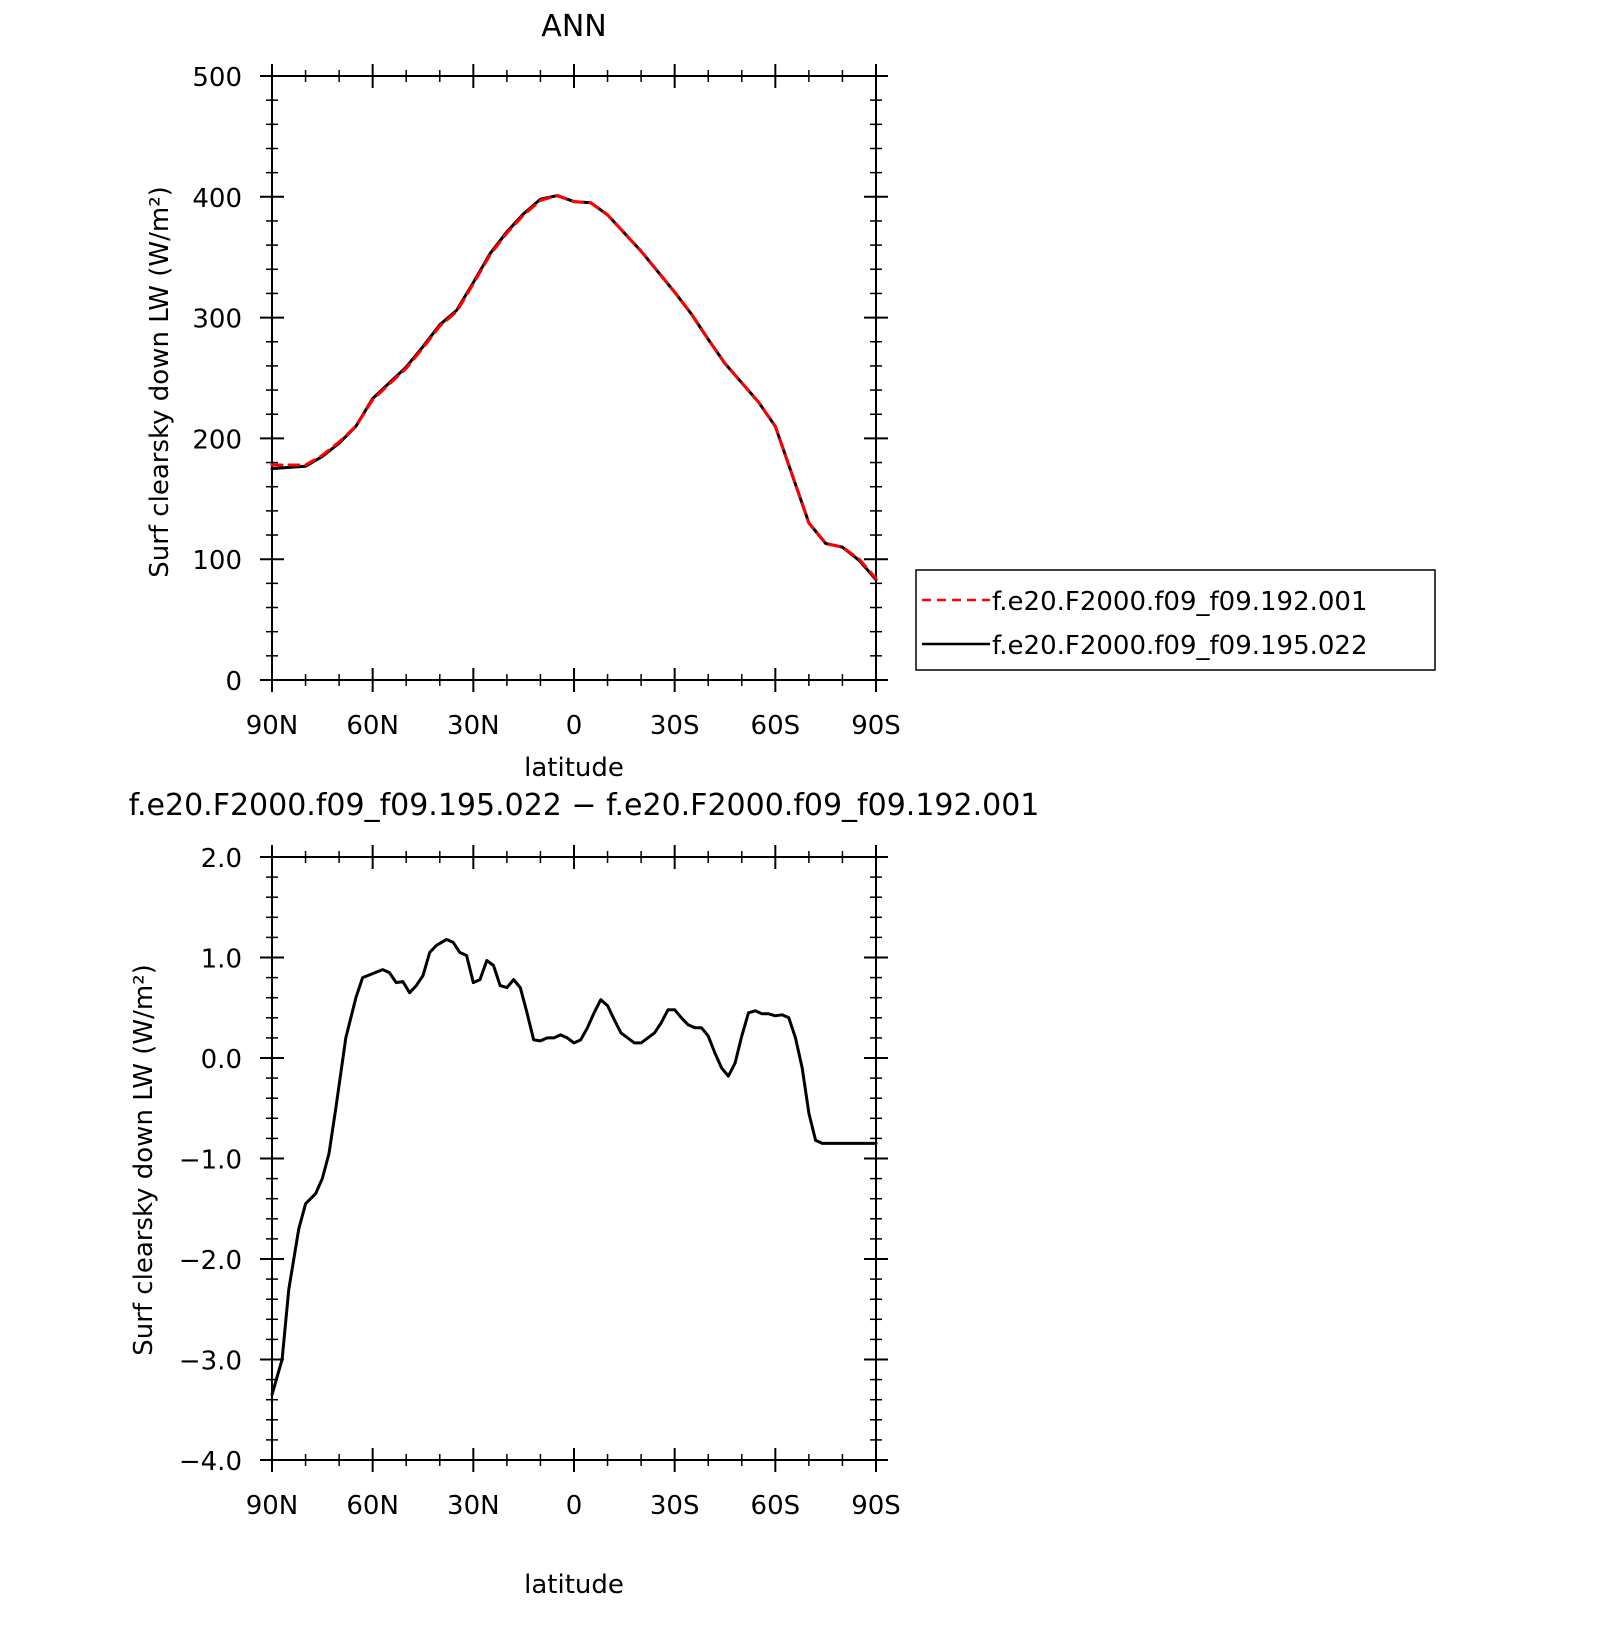  I want to click on top-ytick-label-5: 500, so click(217, 78).